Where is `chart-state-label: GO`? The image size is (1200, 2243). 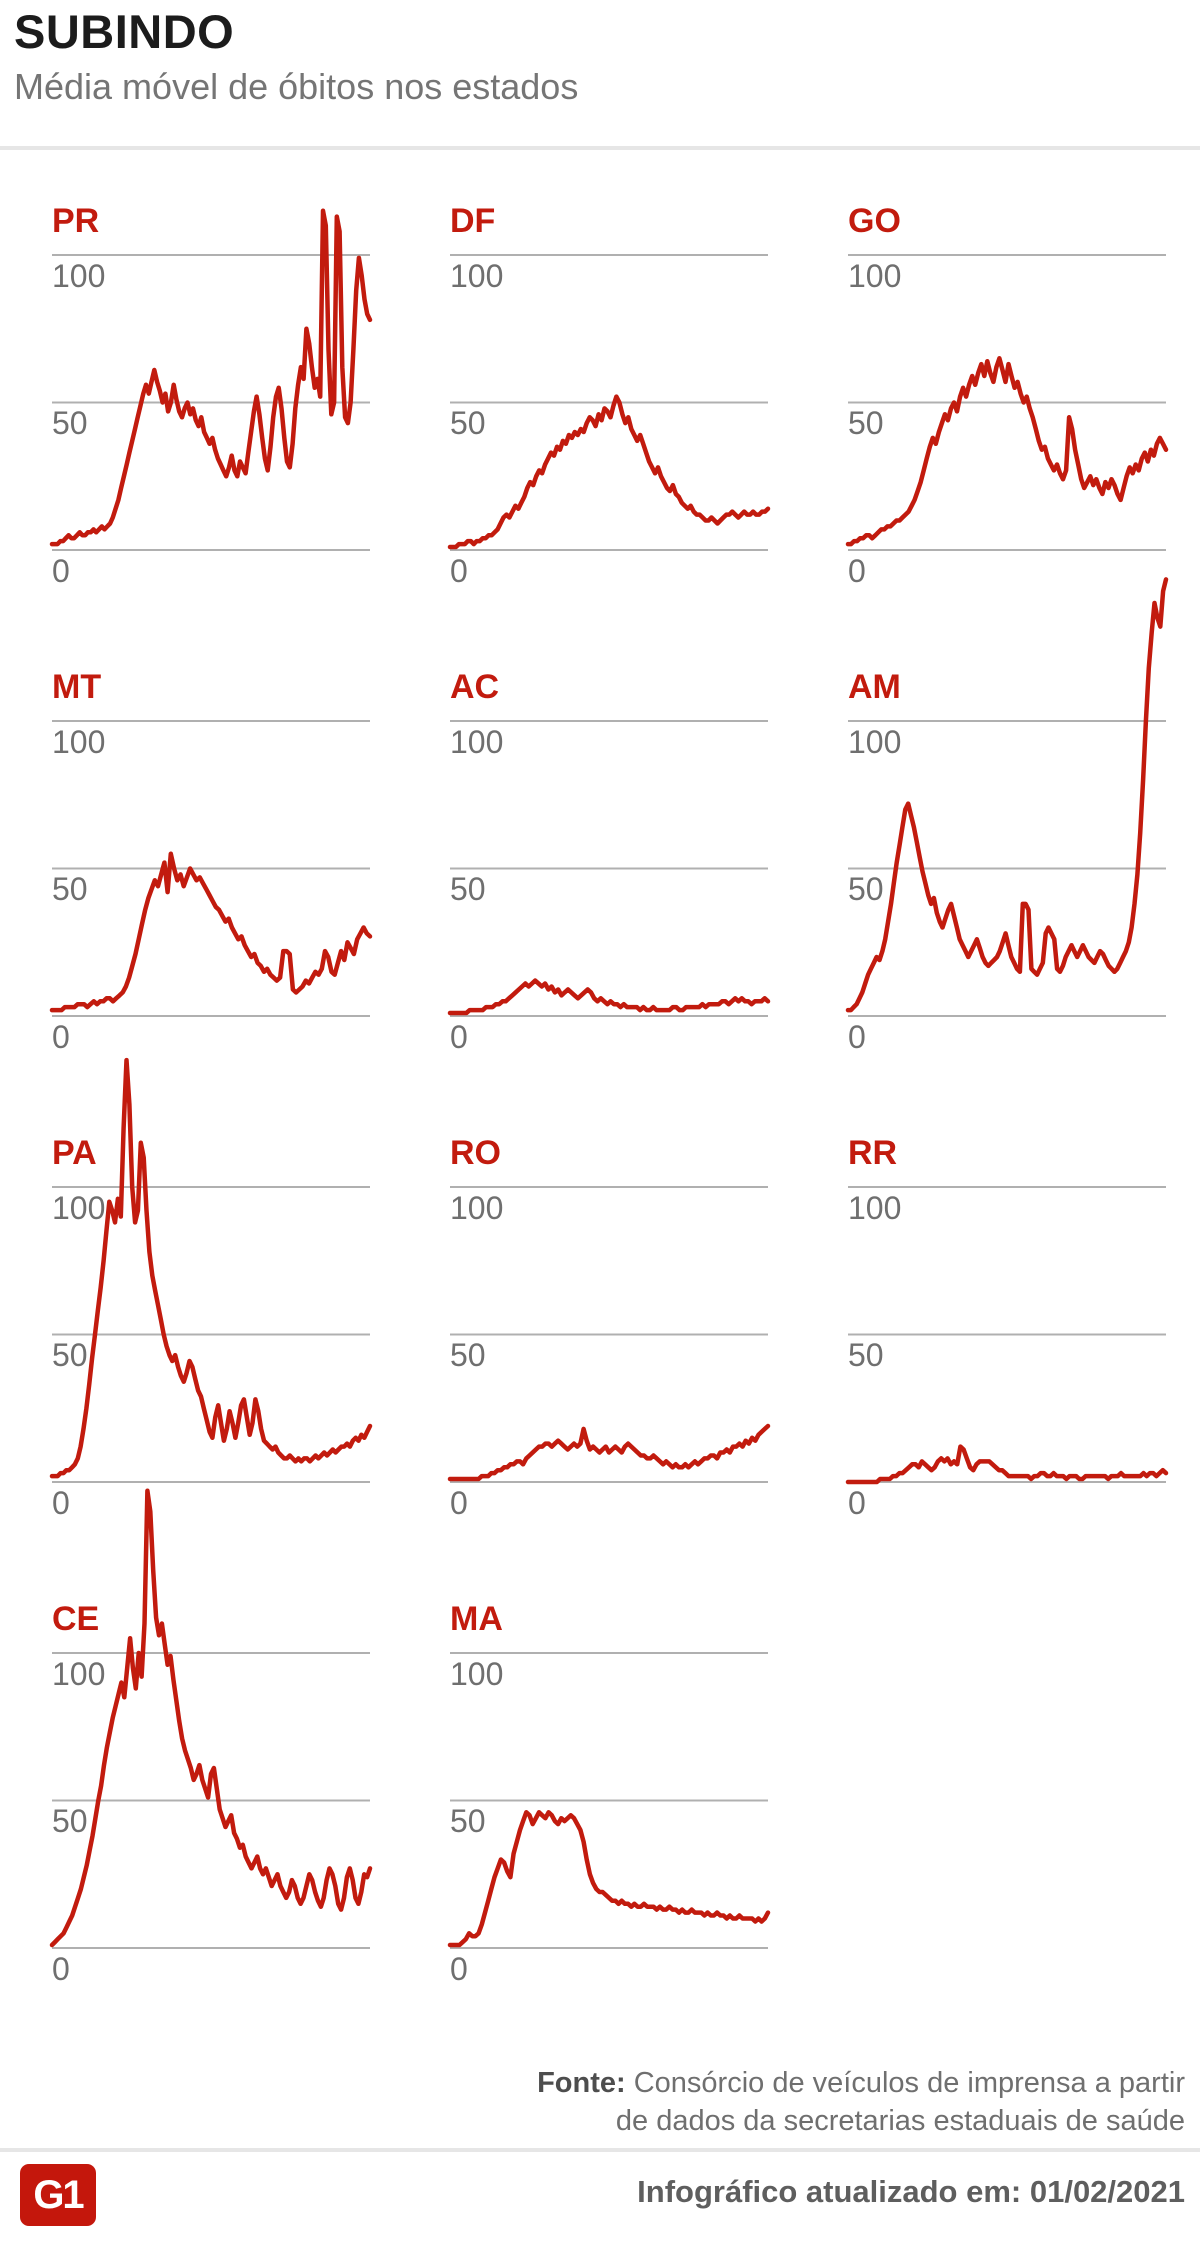 chart-state-label: GO is located at coordinates (874, 221).